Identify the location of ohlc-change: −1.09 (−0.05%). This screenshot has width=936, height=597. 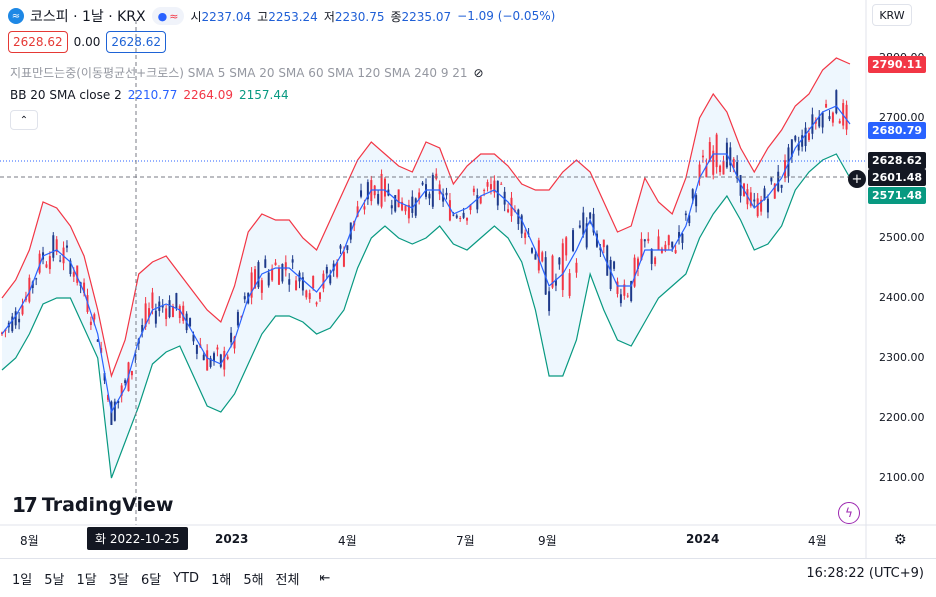
(506, 16).